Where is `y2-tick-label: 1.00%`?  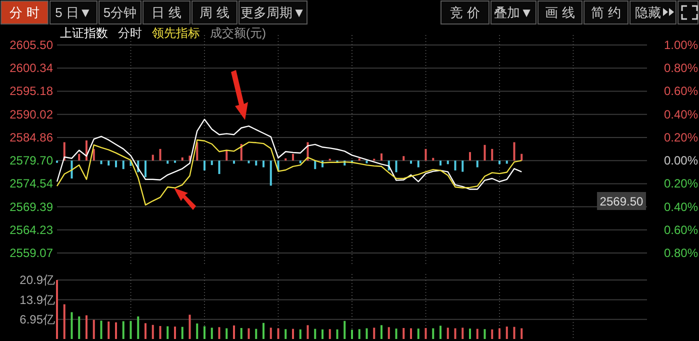
y2-tick-label: 1.00% is located at coordinates (681, 45).